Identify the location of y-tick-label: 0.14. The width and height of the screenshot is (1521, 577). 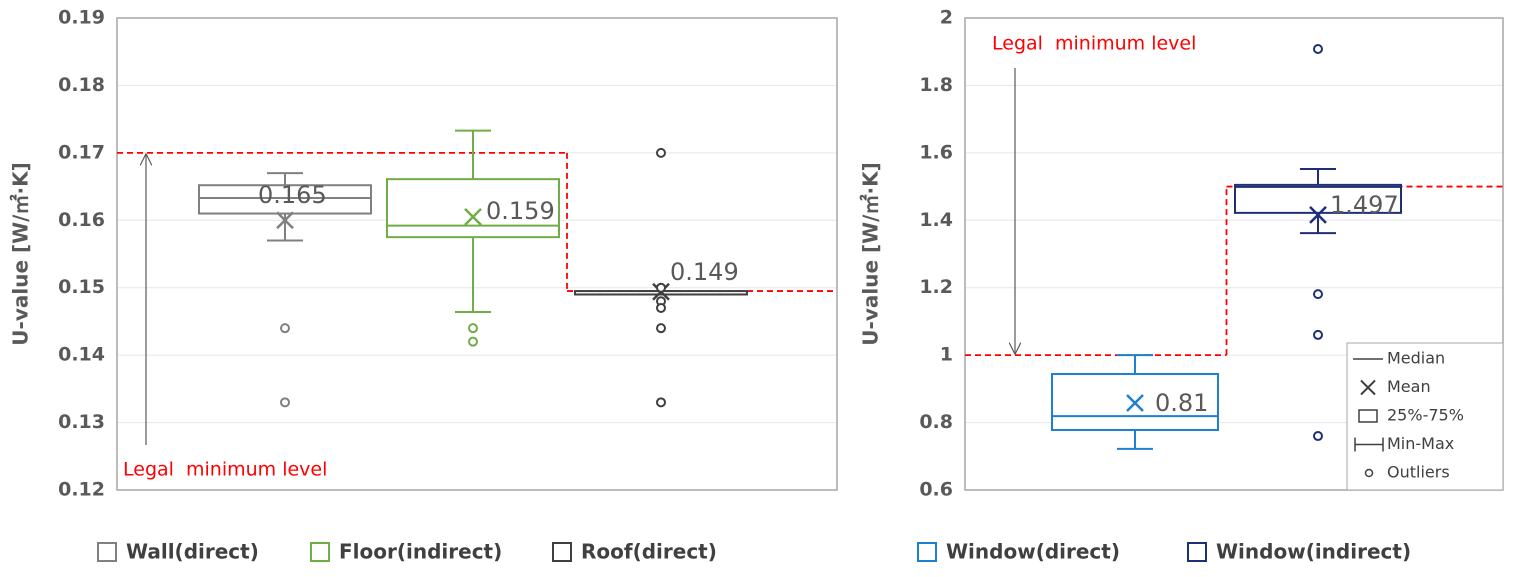
(81, 355).